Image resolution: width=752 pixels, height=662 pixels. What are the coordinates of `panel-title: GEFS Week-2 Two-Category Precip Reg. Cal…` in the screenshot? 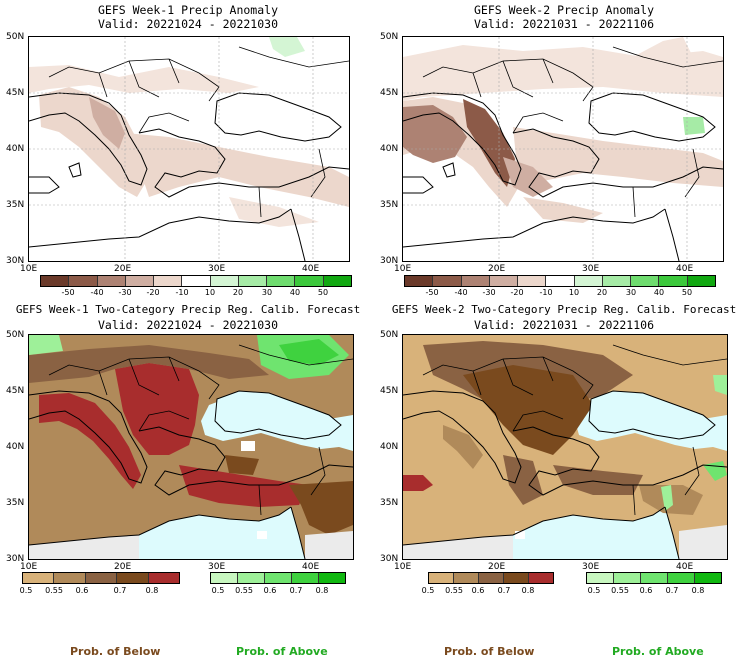 It's located at (564, 309).